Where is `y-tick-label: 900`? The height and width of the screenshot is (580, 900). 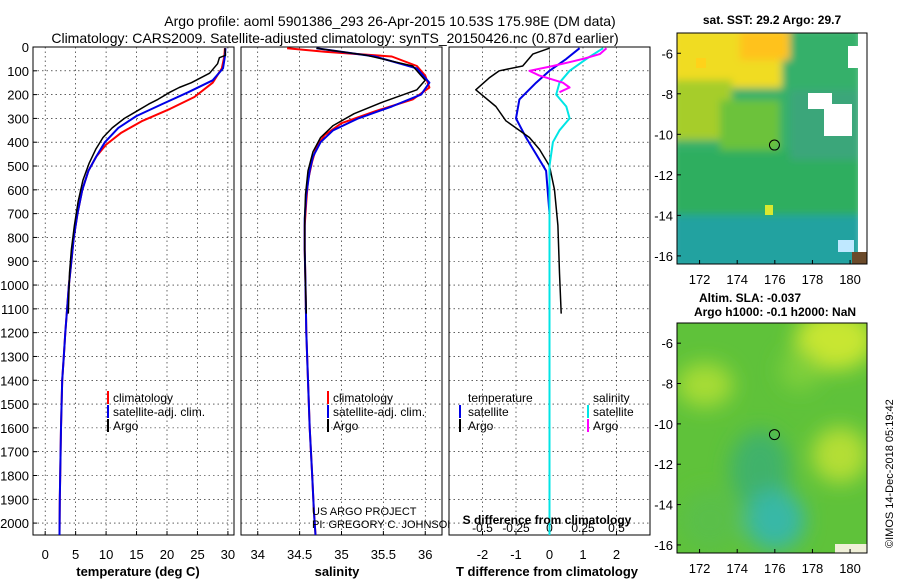 y-tick-label: 900 is located at coordinates (18, 261).